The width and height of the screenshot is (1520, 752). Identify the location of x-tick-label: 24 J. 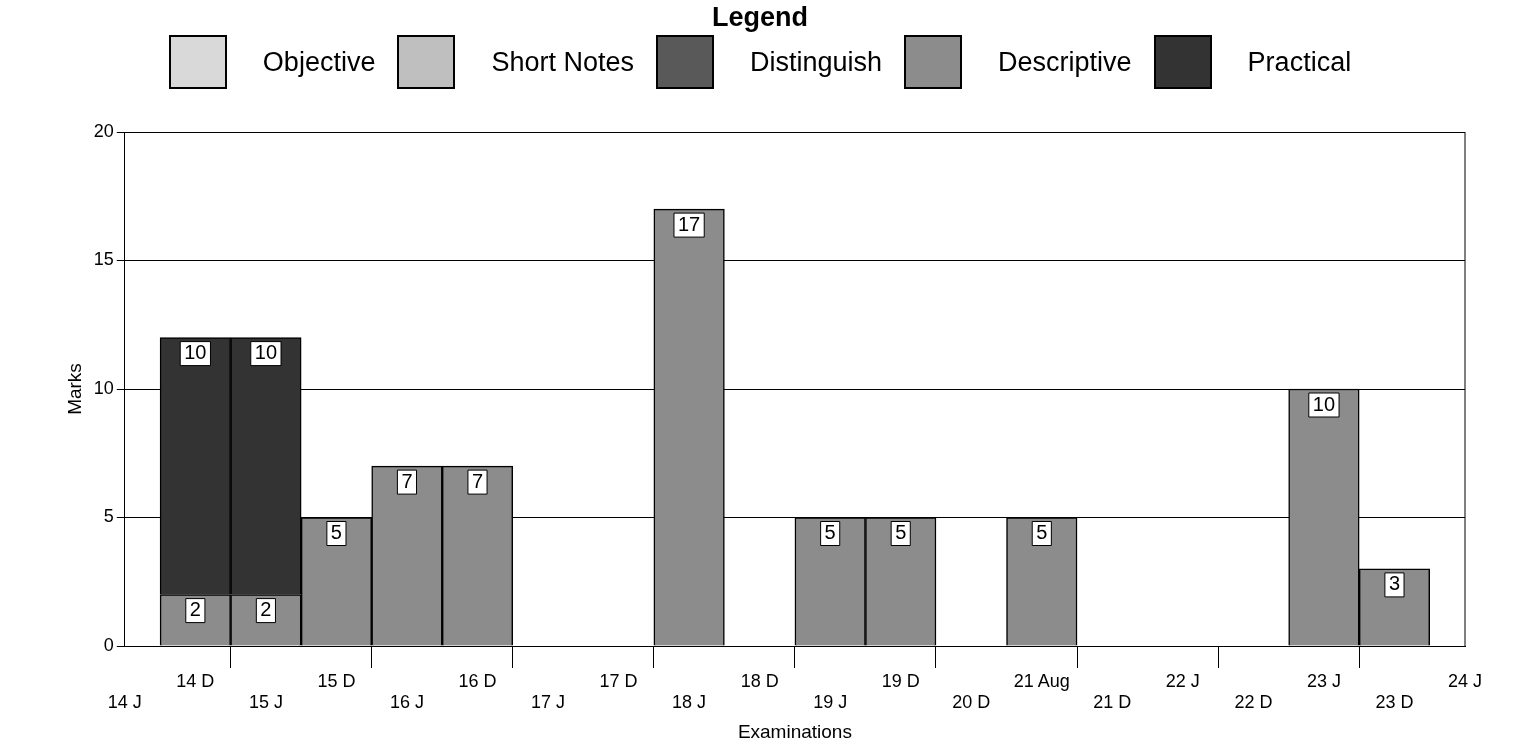
(1465, 680).